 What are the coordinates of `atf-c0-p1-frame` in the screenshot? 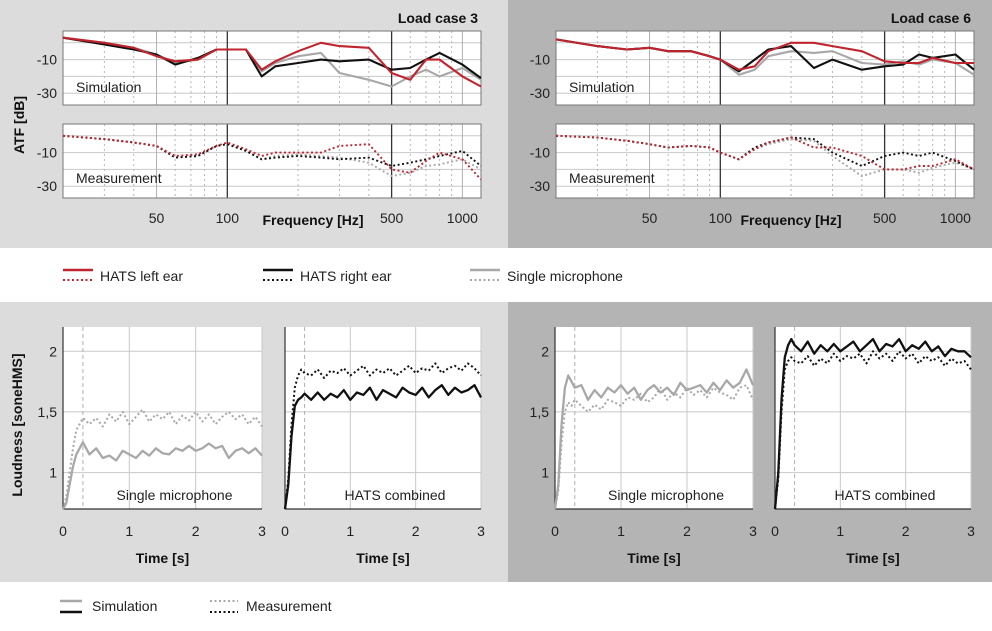 It's located at (272, 161).